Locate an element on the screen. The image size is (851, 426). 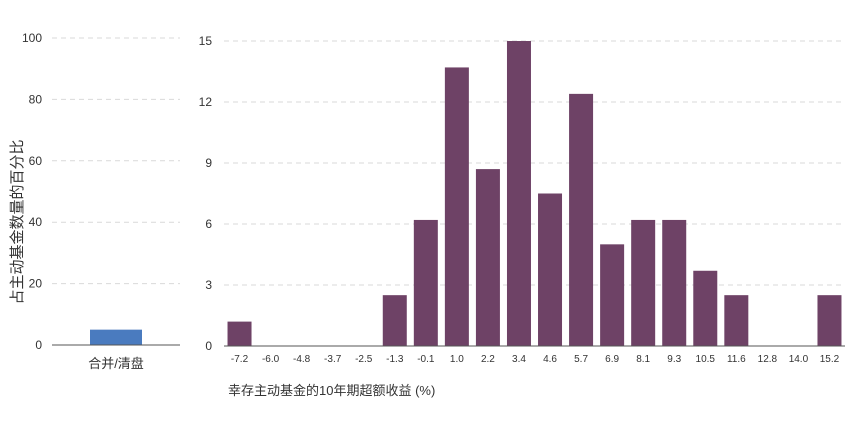
left-bars is located at coordinates (116, 337).